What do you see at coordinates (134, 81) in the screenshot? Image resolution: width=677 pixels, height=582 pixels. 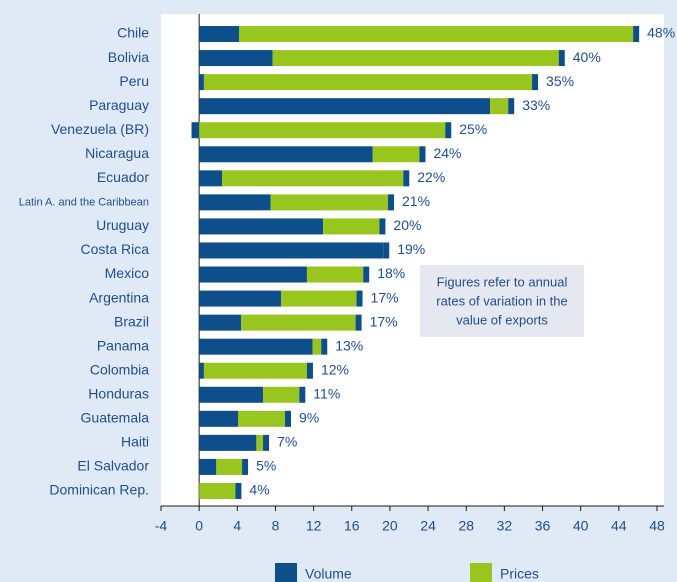 I see `category-label: Peru` at bounding box center [134, 81].